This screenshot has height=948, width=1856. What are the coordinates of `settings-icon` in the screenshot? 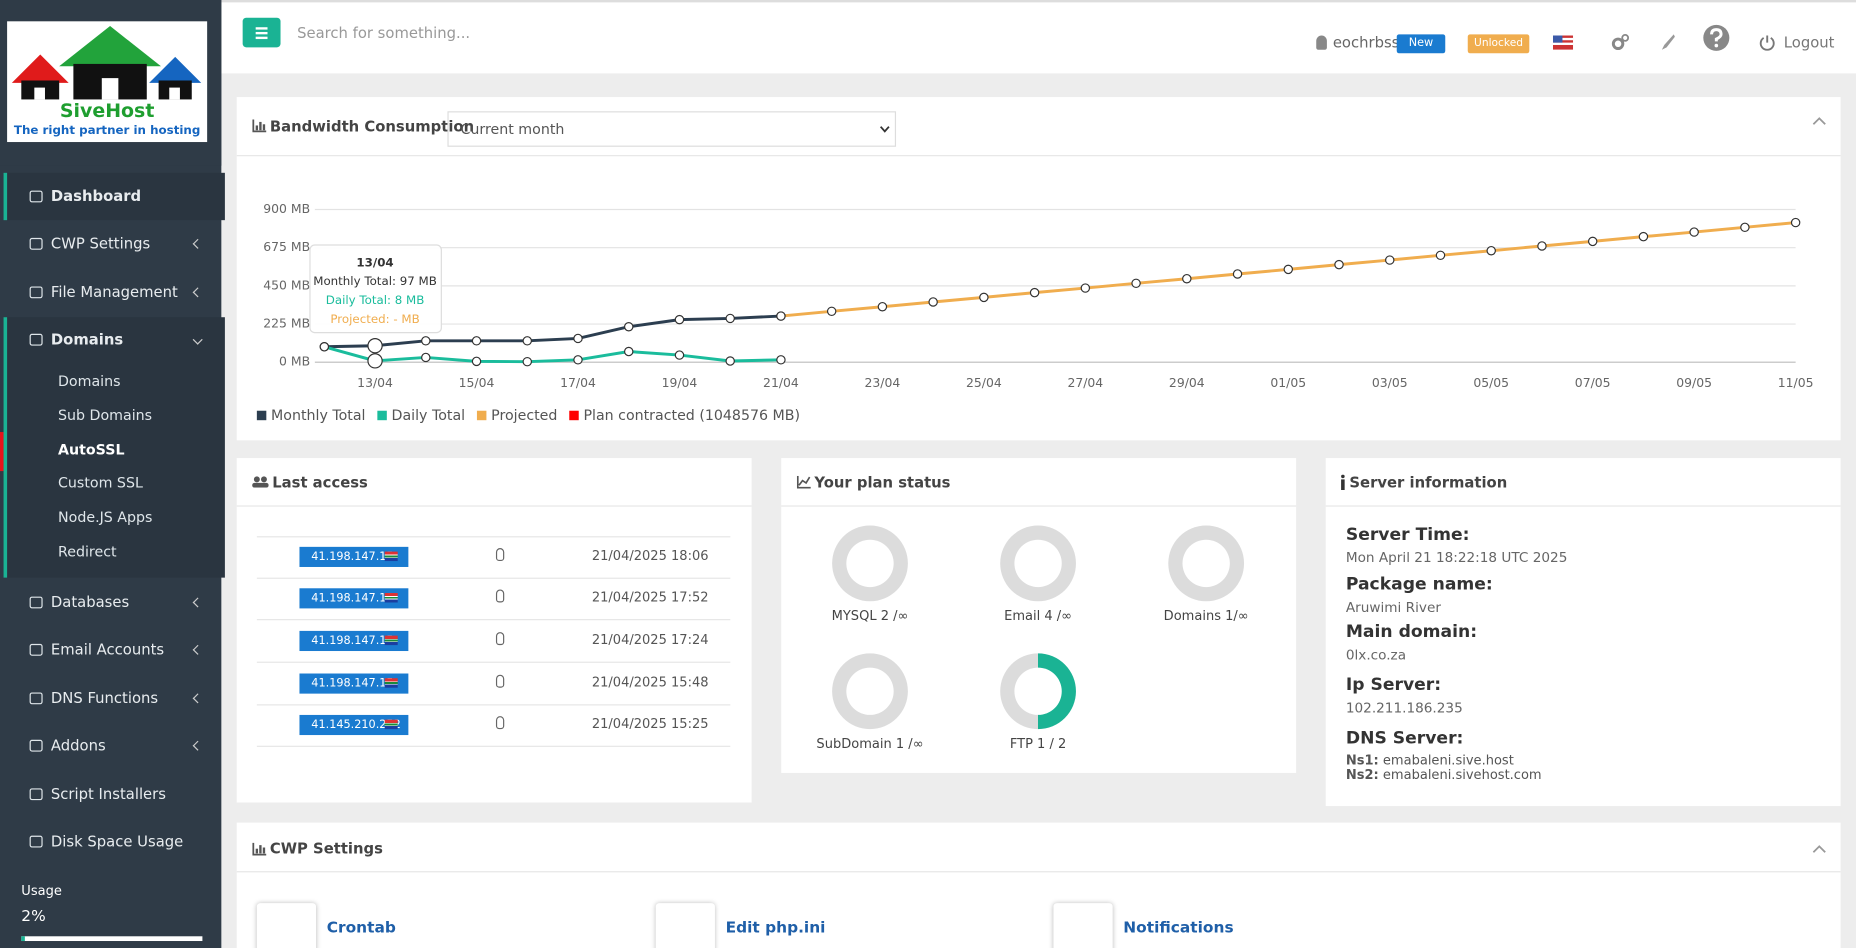 It's located at (1620, 42).